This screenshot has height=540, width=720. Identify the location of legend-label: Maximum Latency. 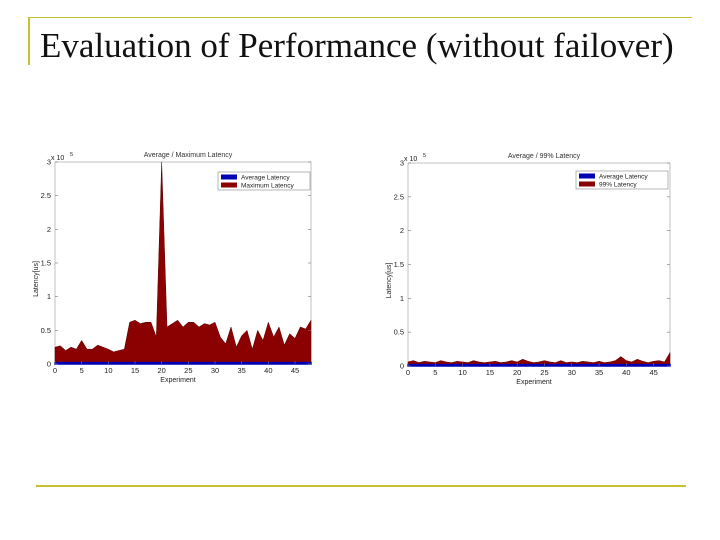
(267, 186).